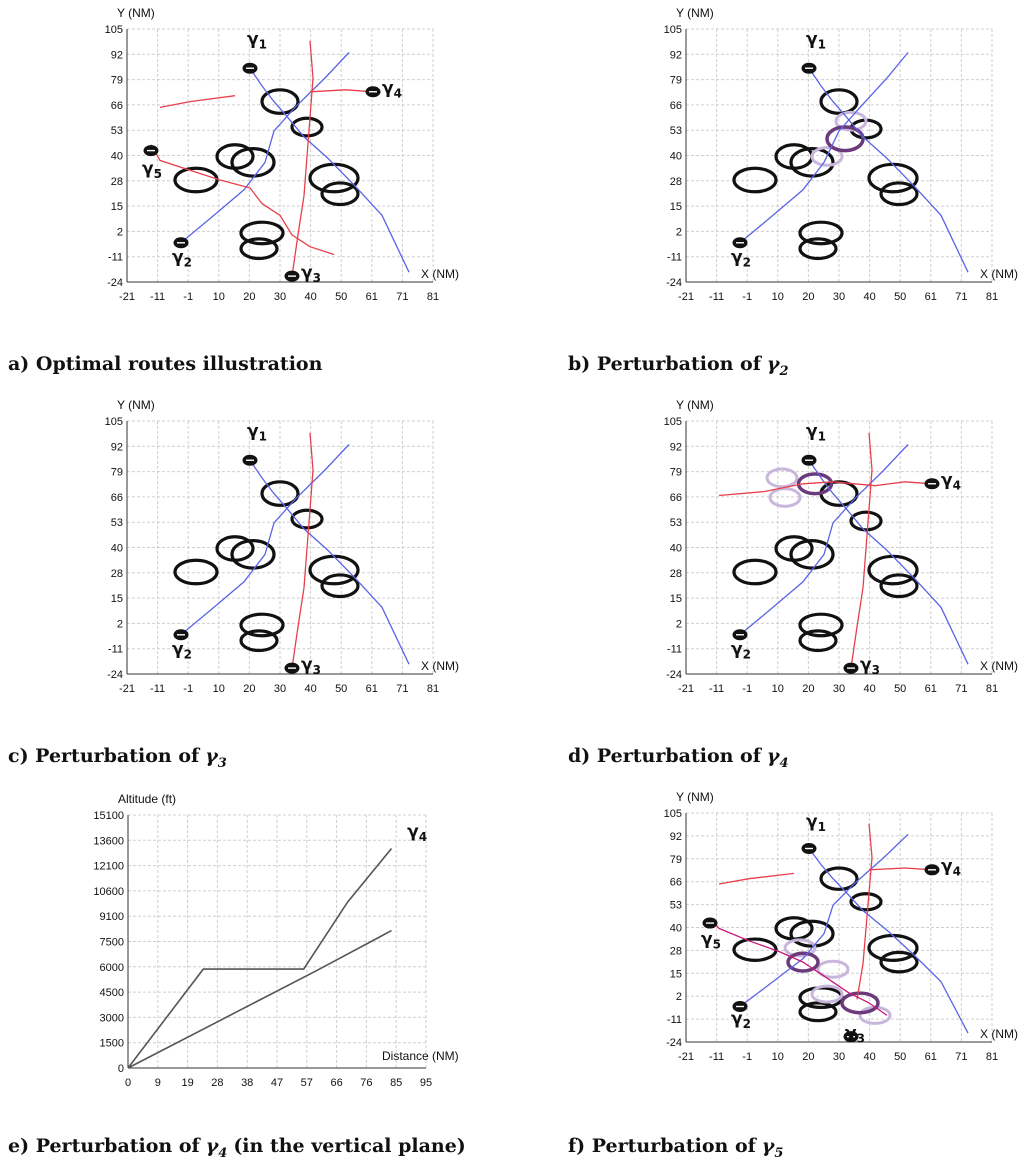 Image resolution: width=1026 pixels, height=1161 pixels. What do you see at coordinates (717, 944) in the screenshot?
I see `route-label-subscript: 5` at bounding box center [717, 944].